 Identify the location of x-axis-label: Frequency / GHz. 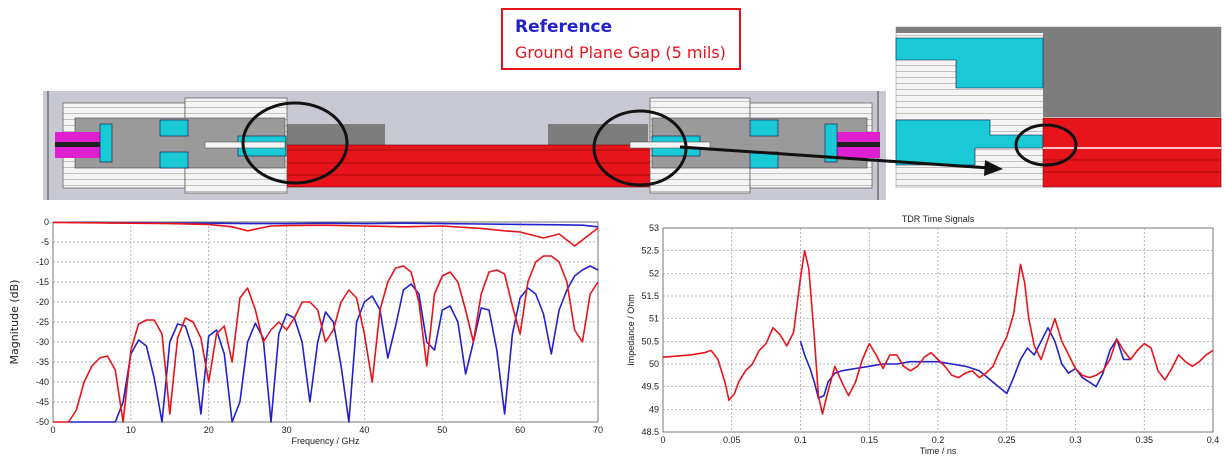
(325, 441).